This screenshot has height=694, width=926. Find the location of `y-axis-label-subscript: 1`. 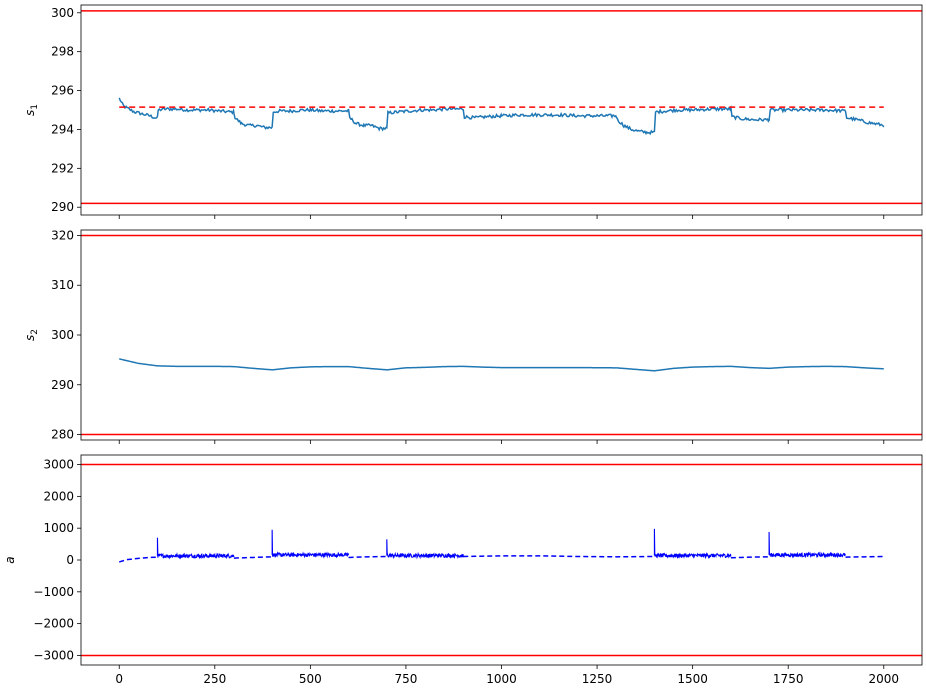

y-axis-label-subscript: 1 is located at coordinates (35, 107).